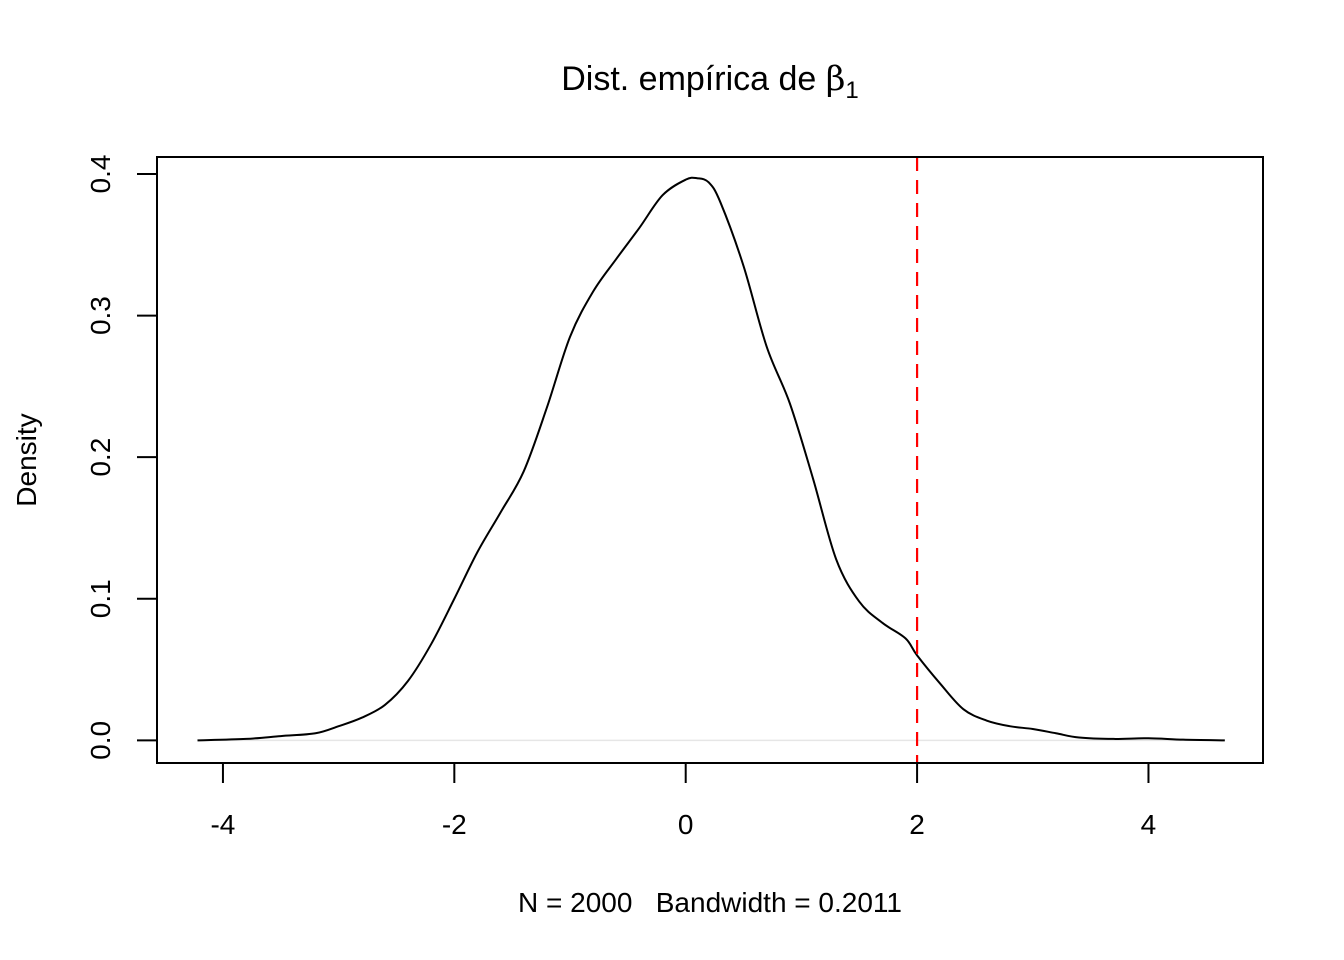 This screenshot has height=960, width=1344. I want to click on x-axis: -4 -2 0 2 4, so click(683, 801).